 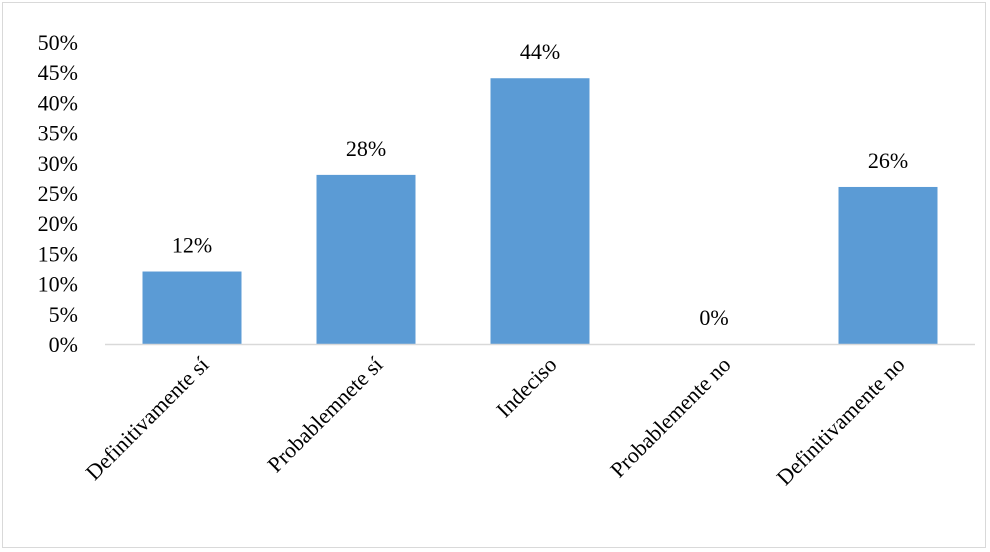 I want to click on y-tick-label: 20%, so click(x=58, y=223).